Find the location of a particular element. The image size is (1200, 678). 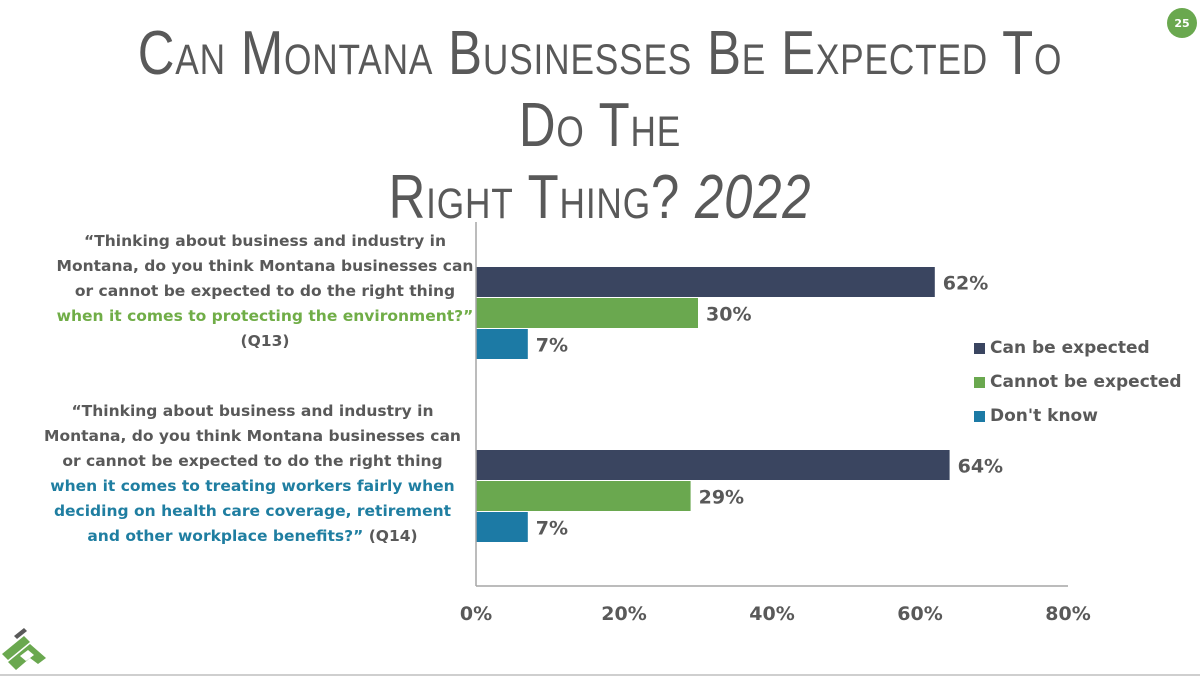

x-tick-label-40: 40% is located at coordinates (771, 614).